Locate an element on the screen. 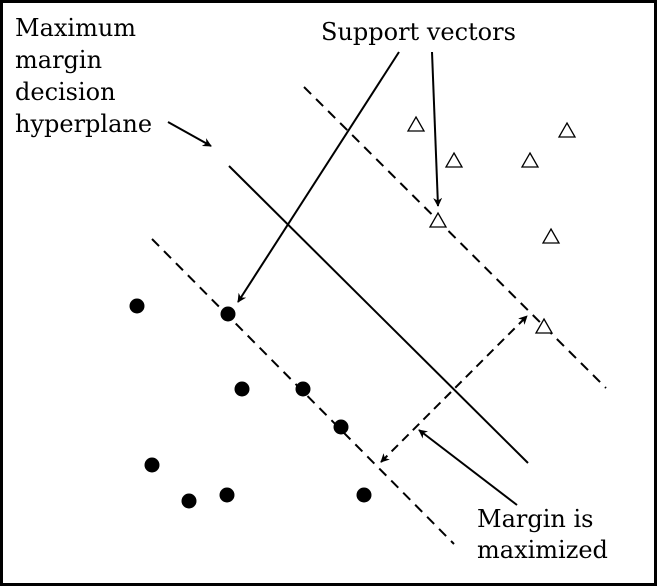  support-vectors-label: Support vectors is located at coordinates (418, 32).